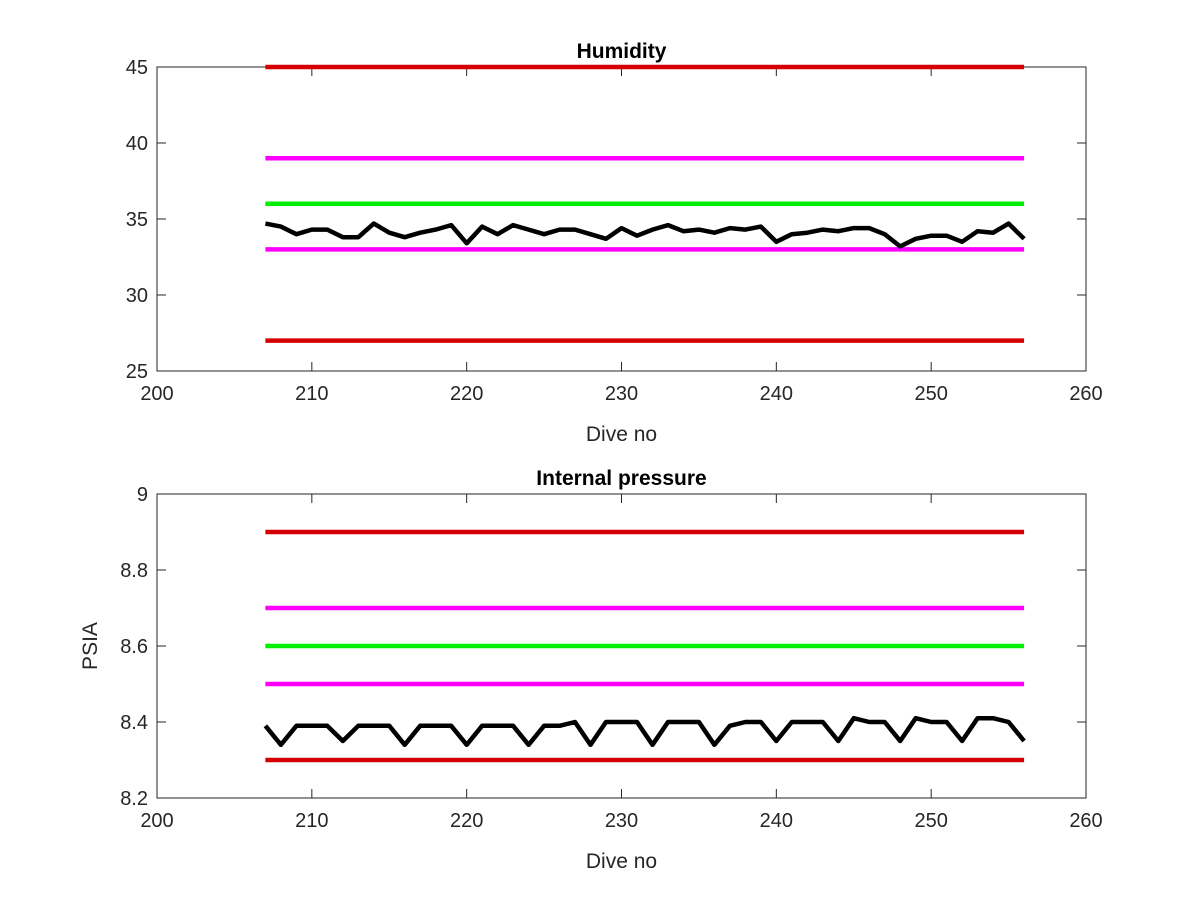 The width and height of the screenshot is (1200, 900). I want to click on y-tick-label: 9, so click(142, 495).